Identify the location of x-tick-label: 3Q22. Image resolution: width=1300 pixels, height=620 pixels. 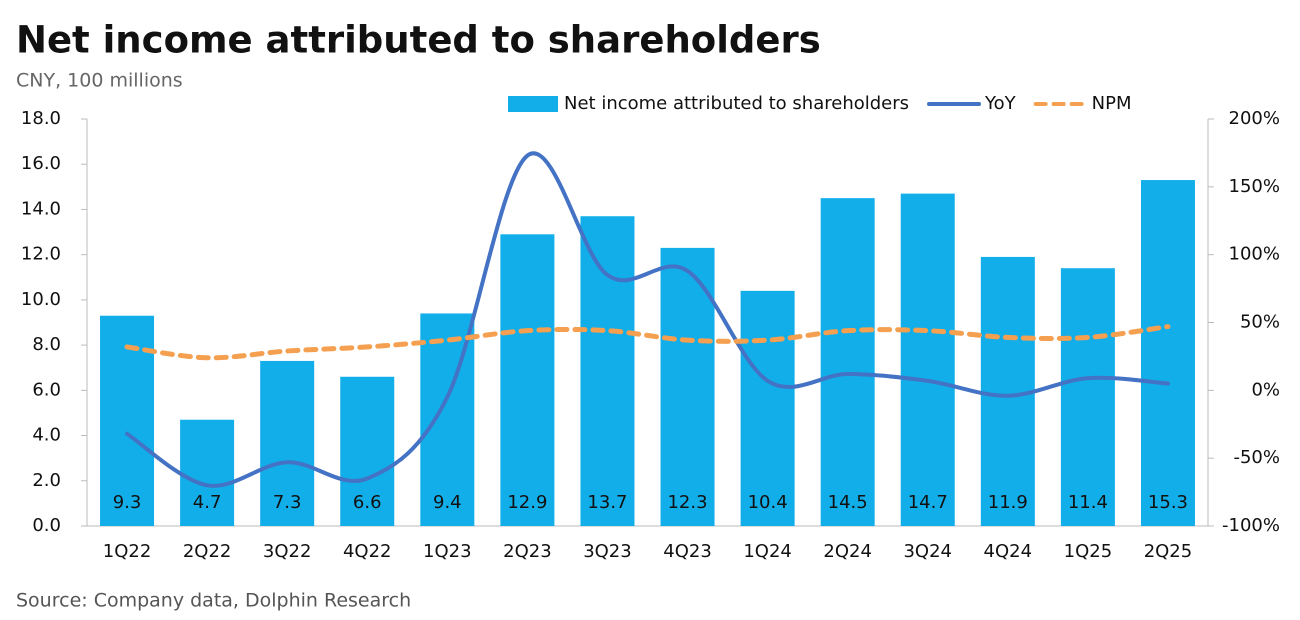
(287, 551).